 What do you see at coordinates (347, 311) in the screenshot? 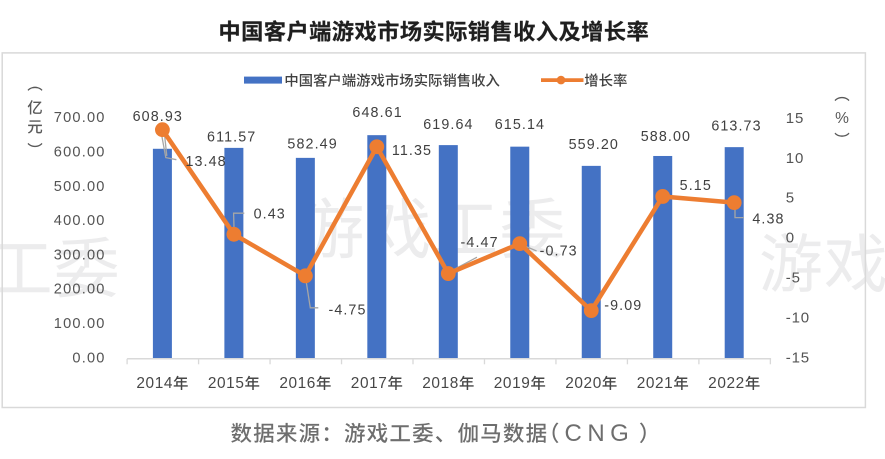
I see `svg-text: -4.75` at bounding box center [347, 311].